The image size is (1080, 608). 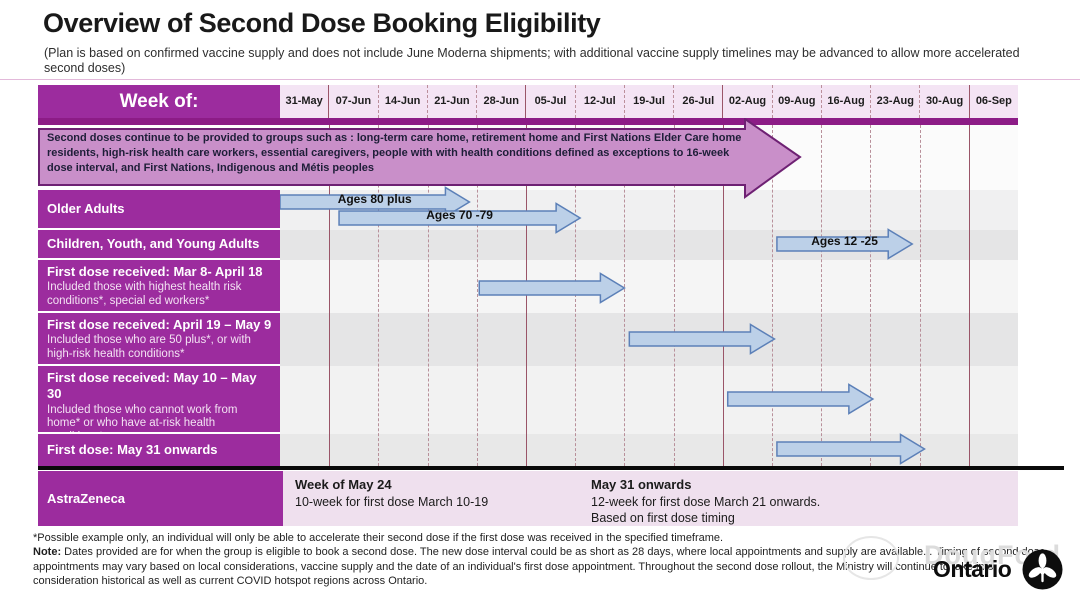 I want to click on week-column-21-Jun: 21-Jun, so click(x=451, y=101).